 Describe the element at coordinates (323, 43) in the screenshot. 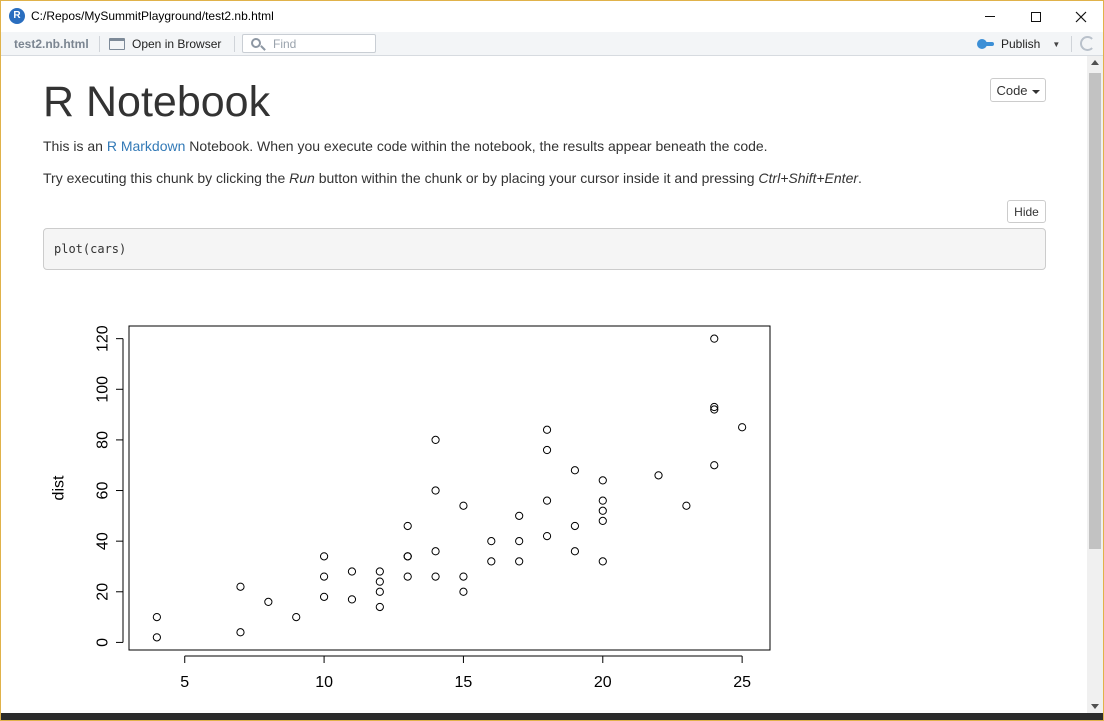

I see `find-input` at that location.